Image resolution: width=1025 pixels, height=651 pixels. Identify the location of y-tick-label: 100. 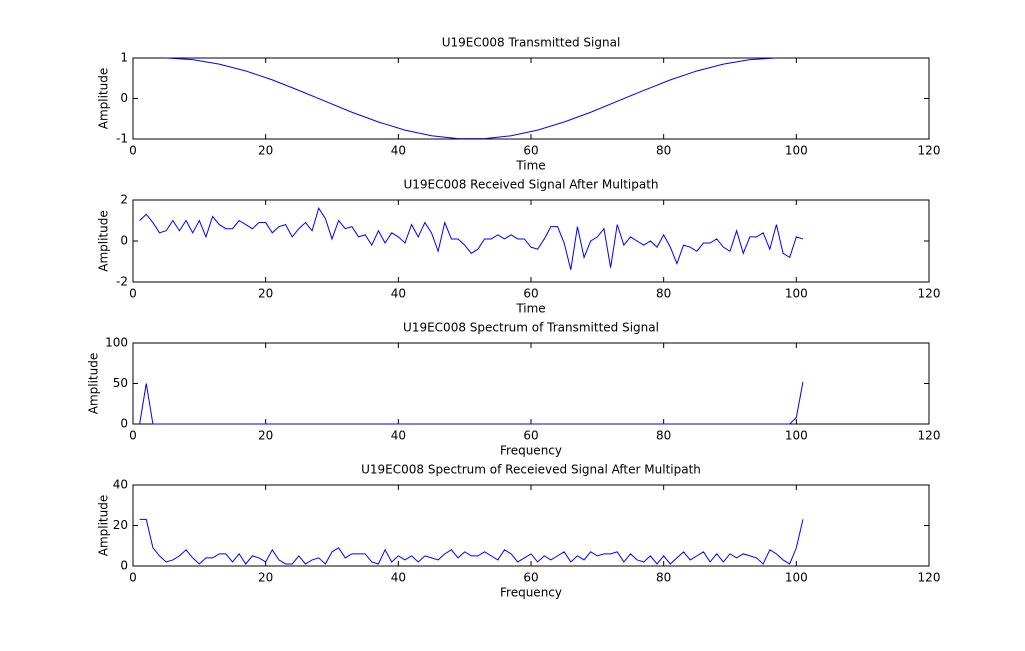
(116, 343).